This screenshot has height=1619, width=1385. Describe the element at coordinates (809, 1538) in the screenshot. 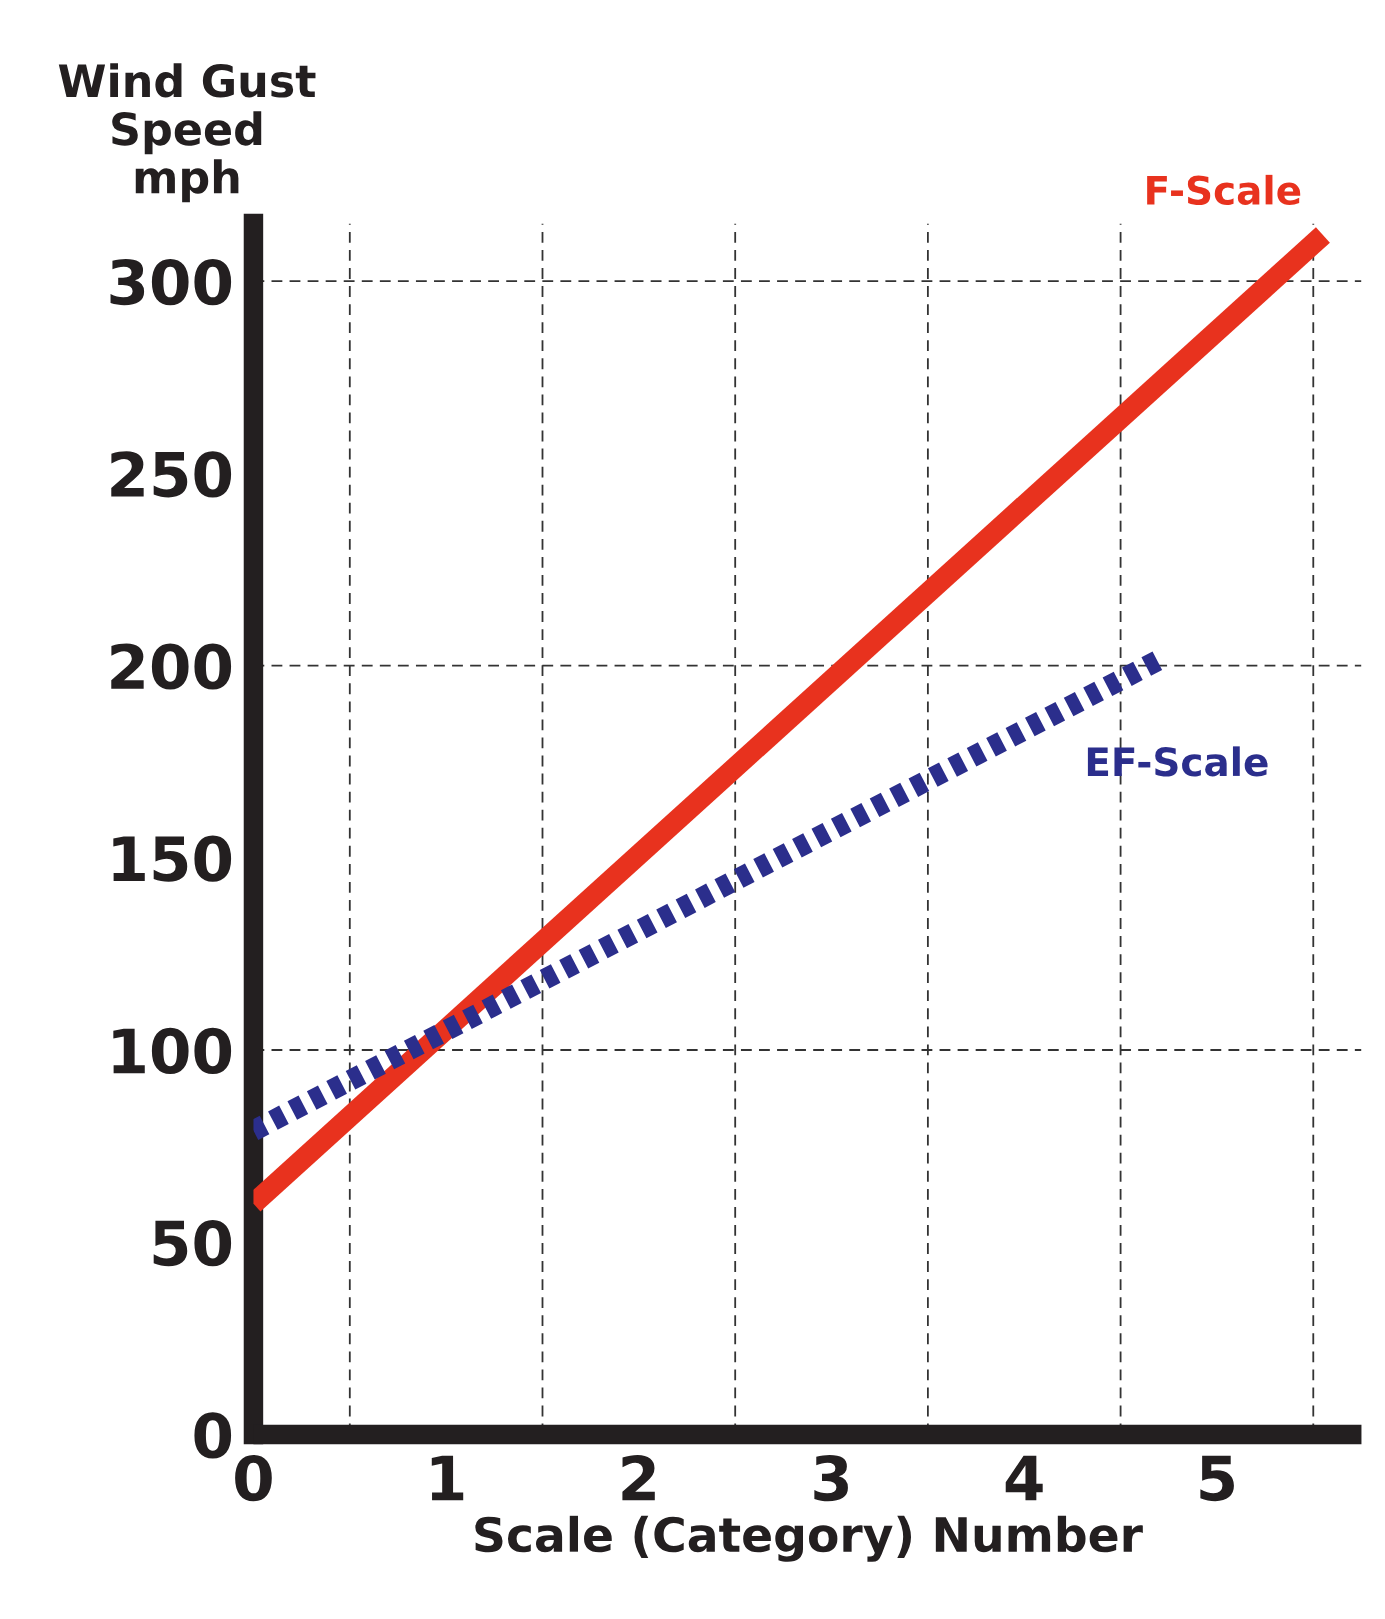

I see `x-axis-title: Scale (Category) Number` at that location.